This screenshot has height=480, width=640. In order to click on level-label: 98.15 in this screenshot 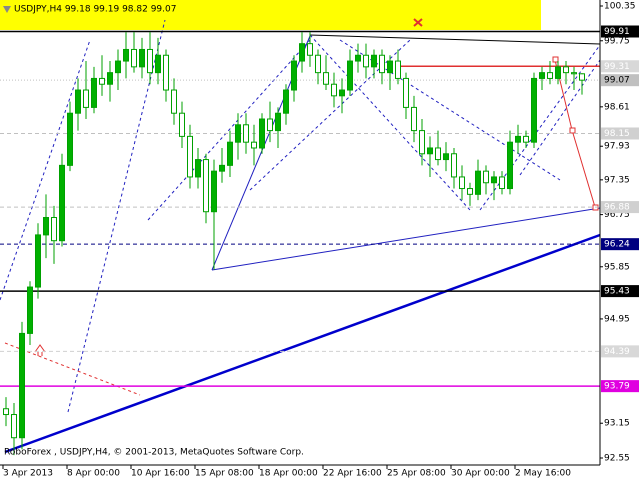, I will do `click(617, 134)`.